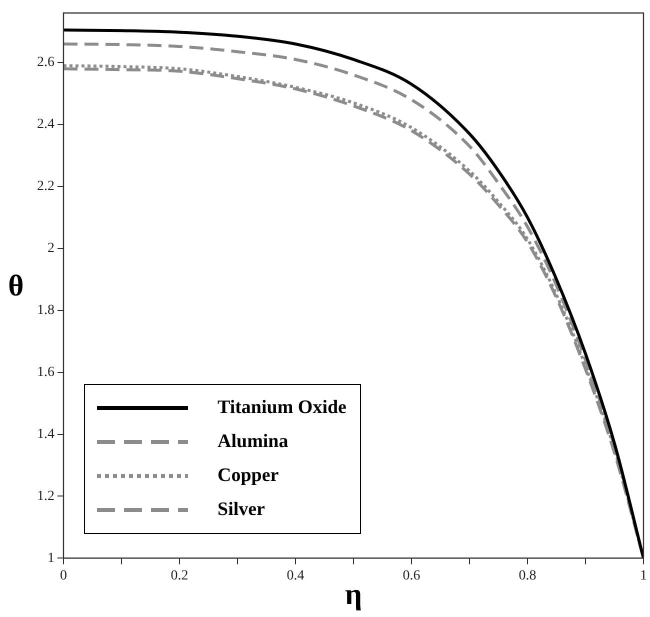  What do you see at coordinates (45, 186) in the screenshot?
I see `y-tick-label: 2.2` at bounding box center [45, 186].